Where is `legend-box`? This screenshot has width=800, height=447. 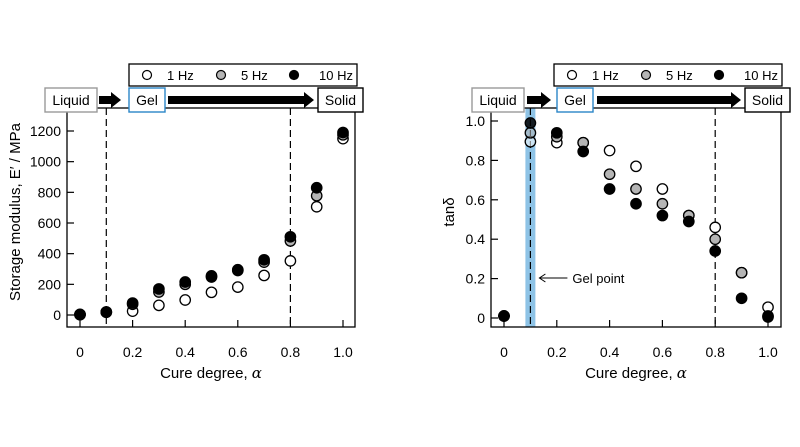
legend-box is located at coordinates (243, 75).